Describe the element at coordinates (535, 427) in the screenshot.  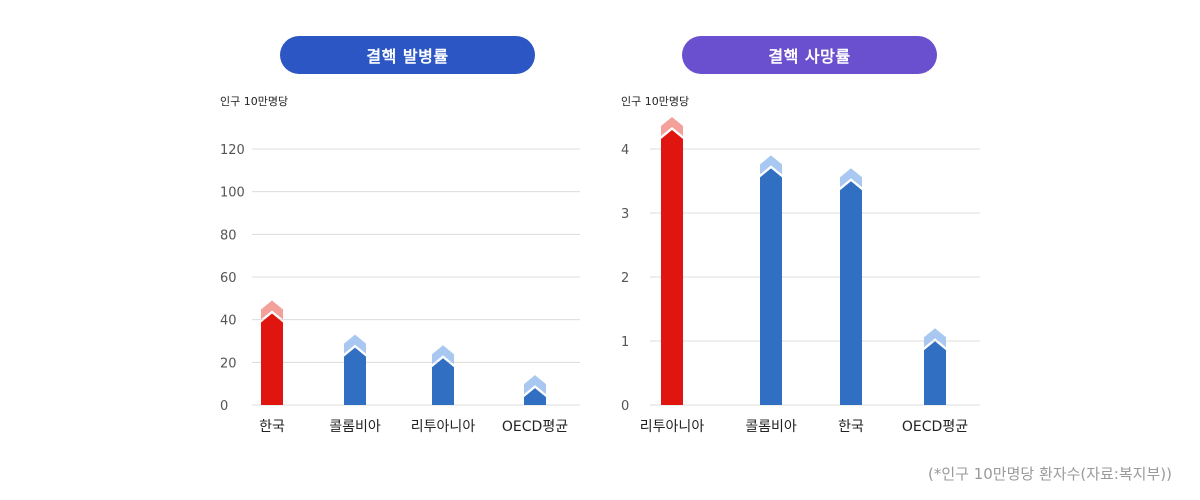
I see `incidence-category-label: OECD평균` at that location.